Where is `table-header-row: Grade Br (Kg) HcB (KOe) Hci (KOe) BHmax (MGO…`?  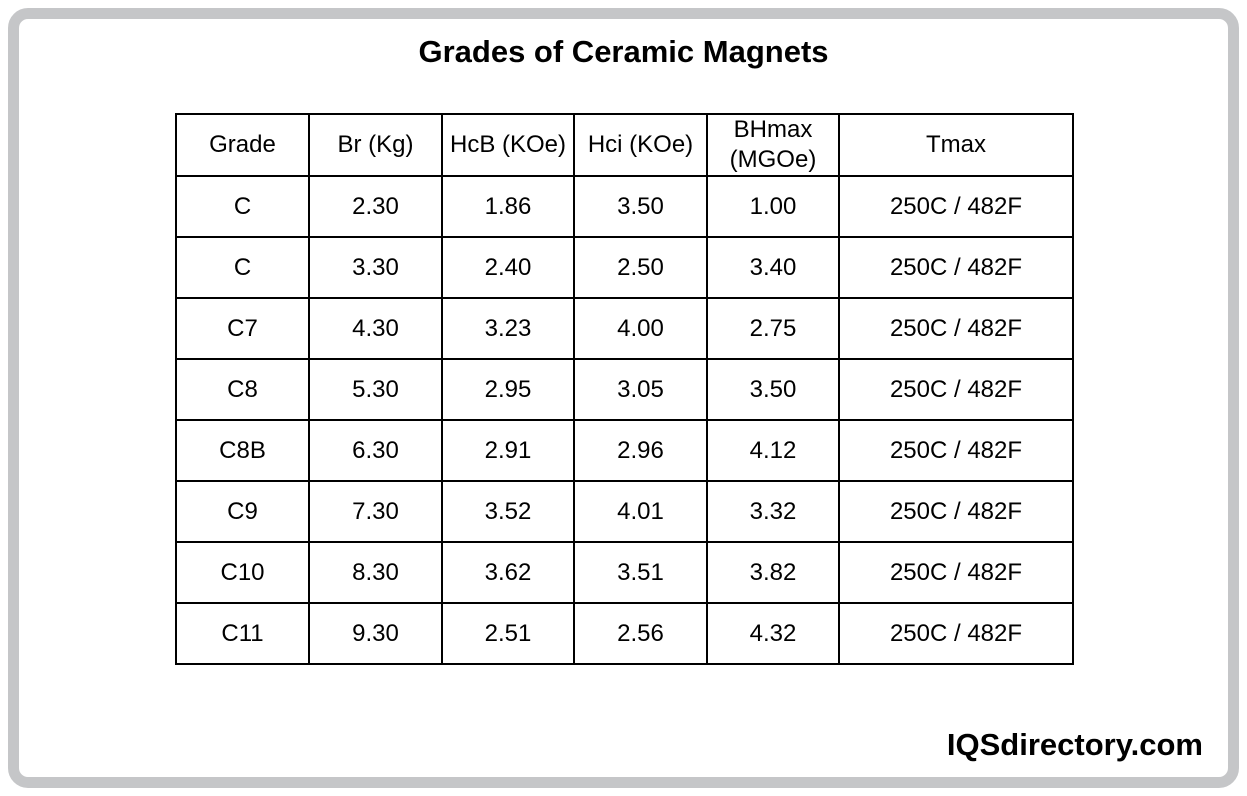 table-header-row: Grade Br (Kg) HcB (KOe) Hci (KOe) BHmax (MGO… is located at coordinates (624, 145).